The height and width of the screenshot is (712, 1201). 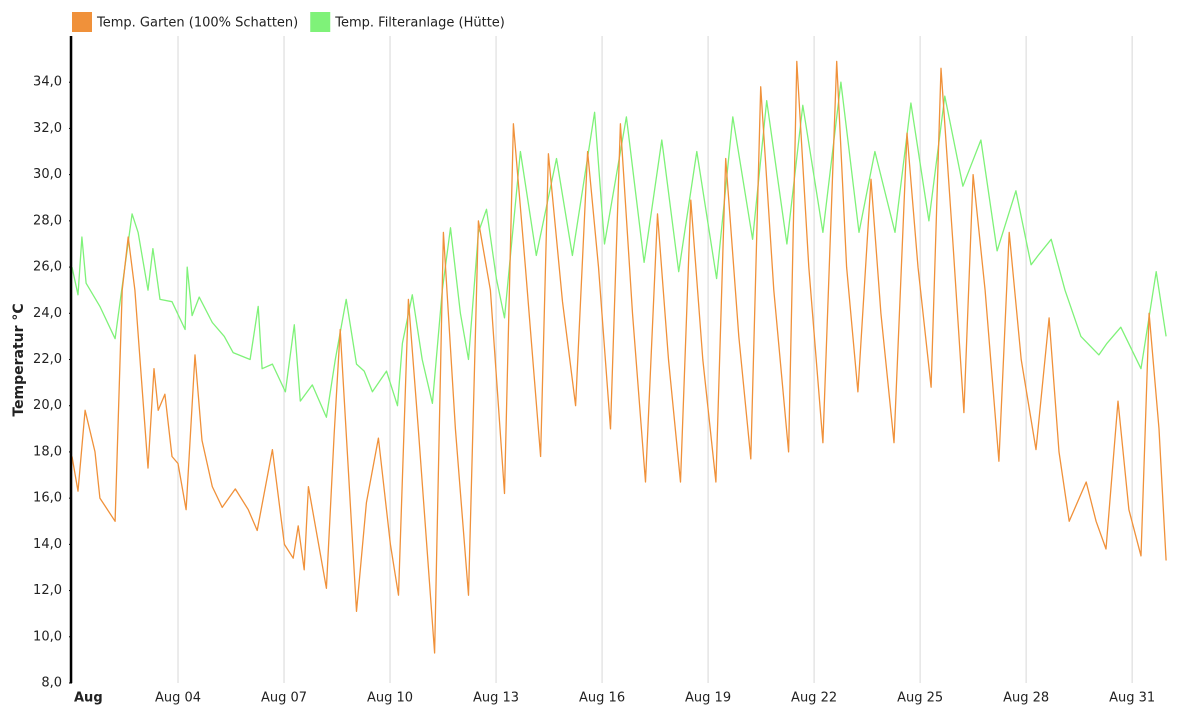 I want to click on x-tick-label: Aug 10, so click(x=390, y=698).